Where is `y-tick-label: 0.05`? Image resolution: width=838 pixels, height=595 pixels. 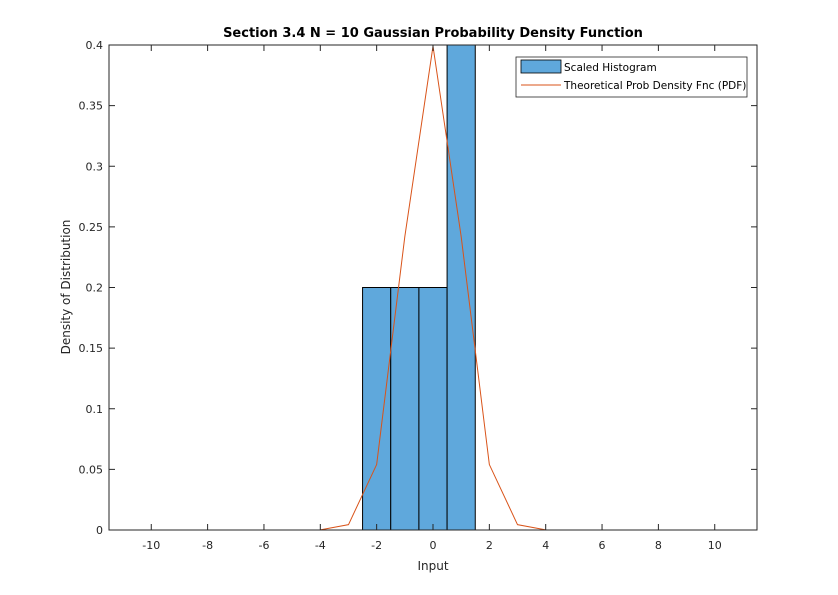 y-tick-label: 0.05 is located at coordinates (91, 469).